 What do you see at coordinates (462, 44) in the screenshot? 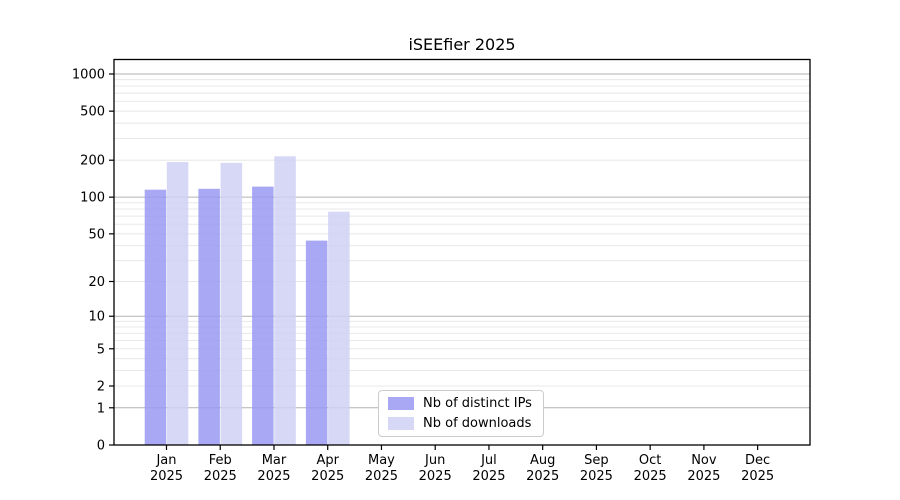
I see `chart-title: iSEEfier 2025` at bounding box center [462, 44].